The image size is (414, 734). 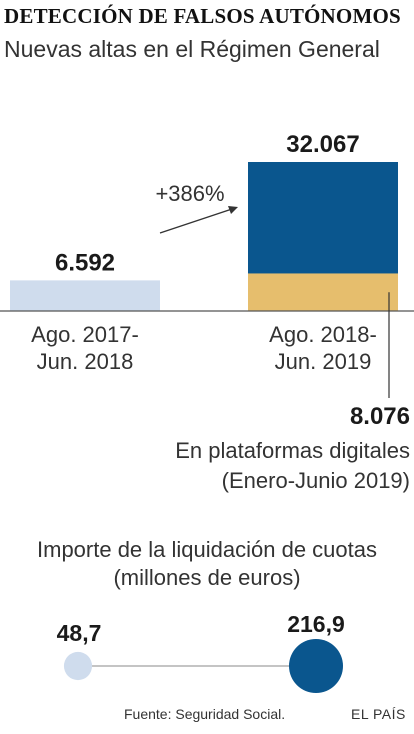 What do you see at coordinates (323, 292) in the screenshot?
I see `bar-segment-platforms` at bounding box center [323, 292].